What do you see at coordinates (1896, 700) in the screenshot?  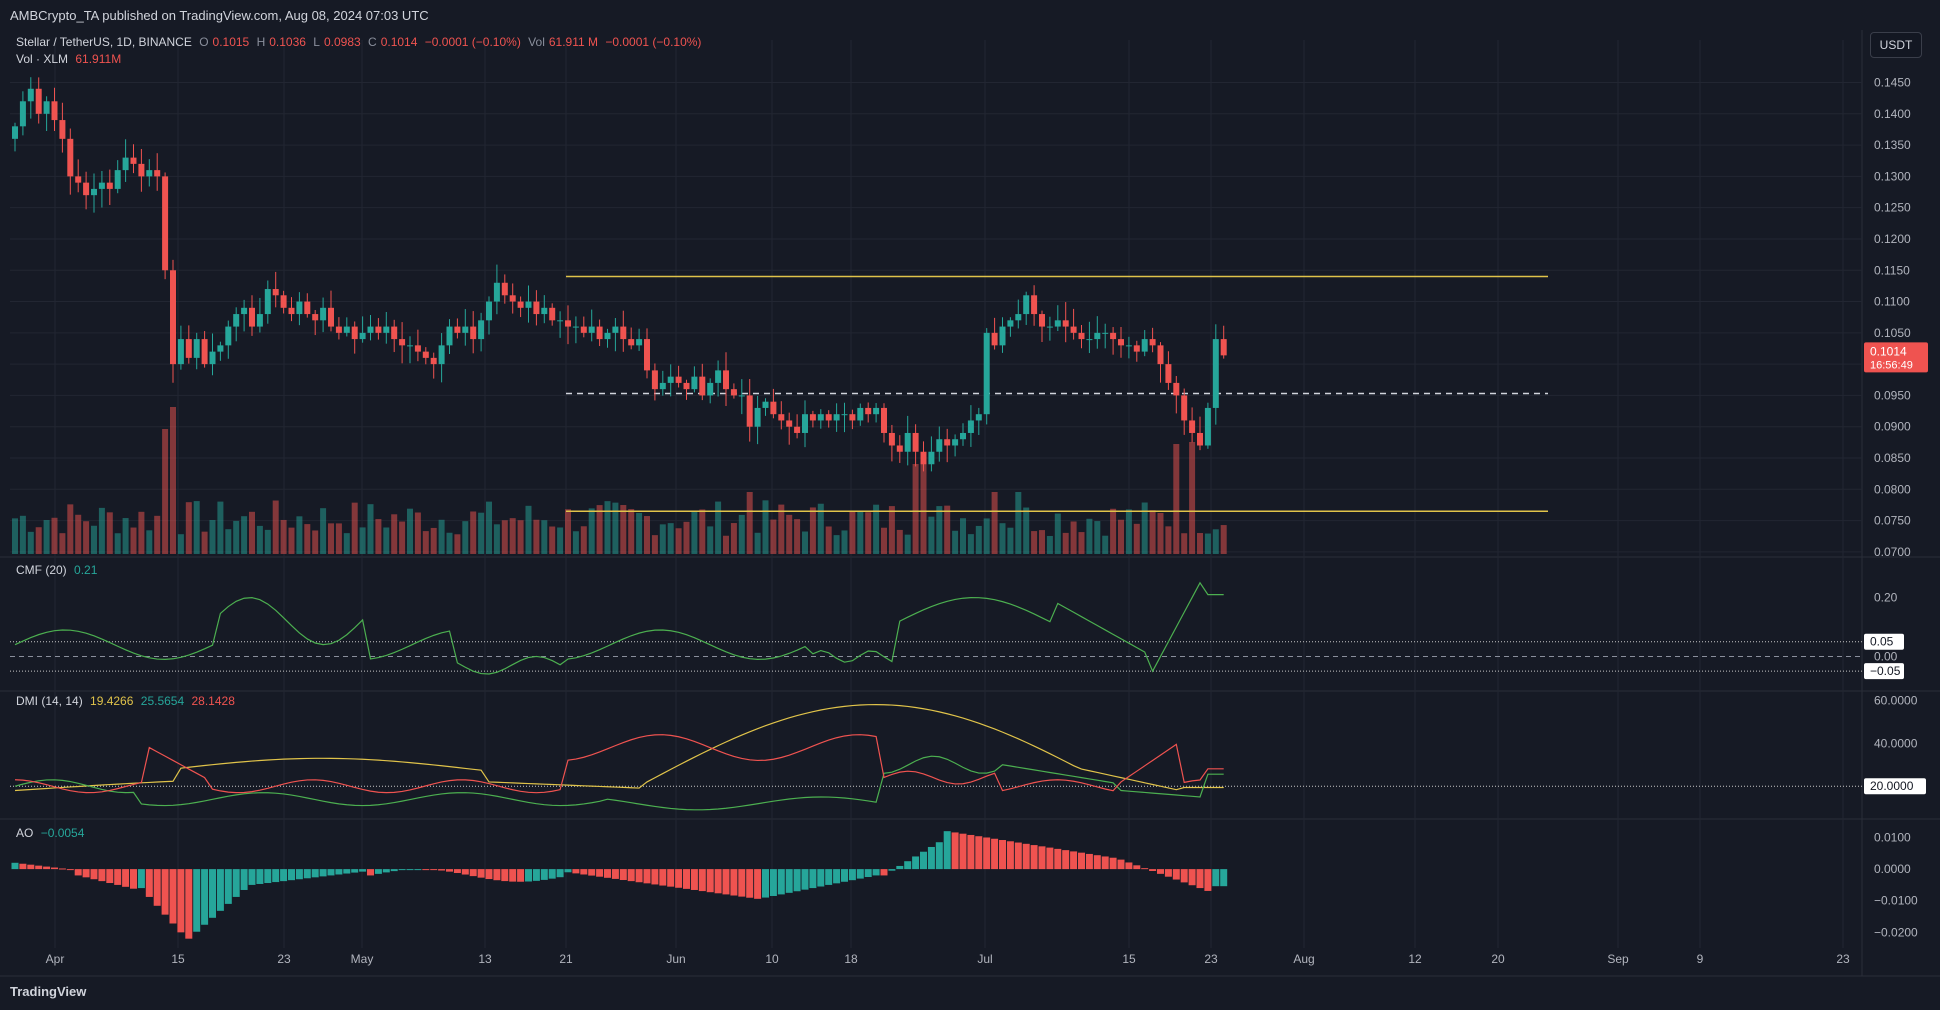 I see `y-tick-label: 60.0000` at bounding box center [1896, 700].